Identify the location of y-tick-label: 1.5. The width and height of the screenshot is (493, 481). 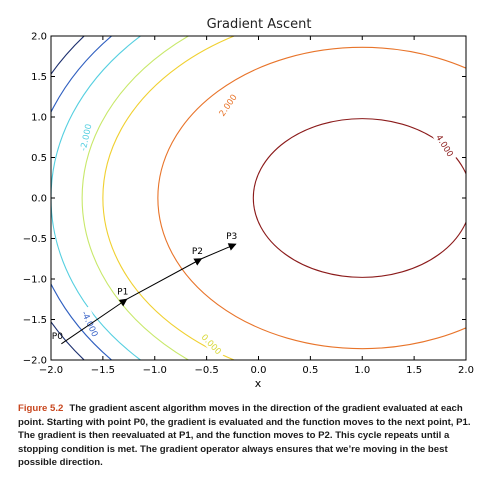
(39, 77).